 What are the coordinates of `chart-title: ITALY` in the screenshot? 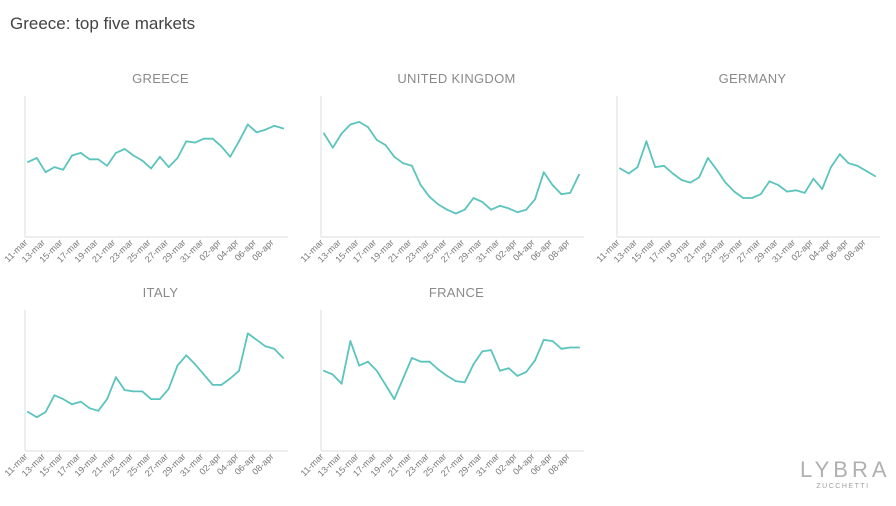 It's located at (161, 292).